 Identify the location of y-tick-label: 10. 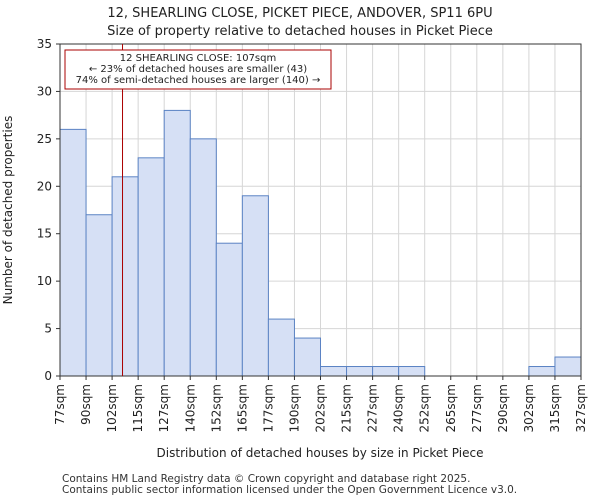
(44, 281).